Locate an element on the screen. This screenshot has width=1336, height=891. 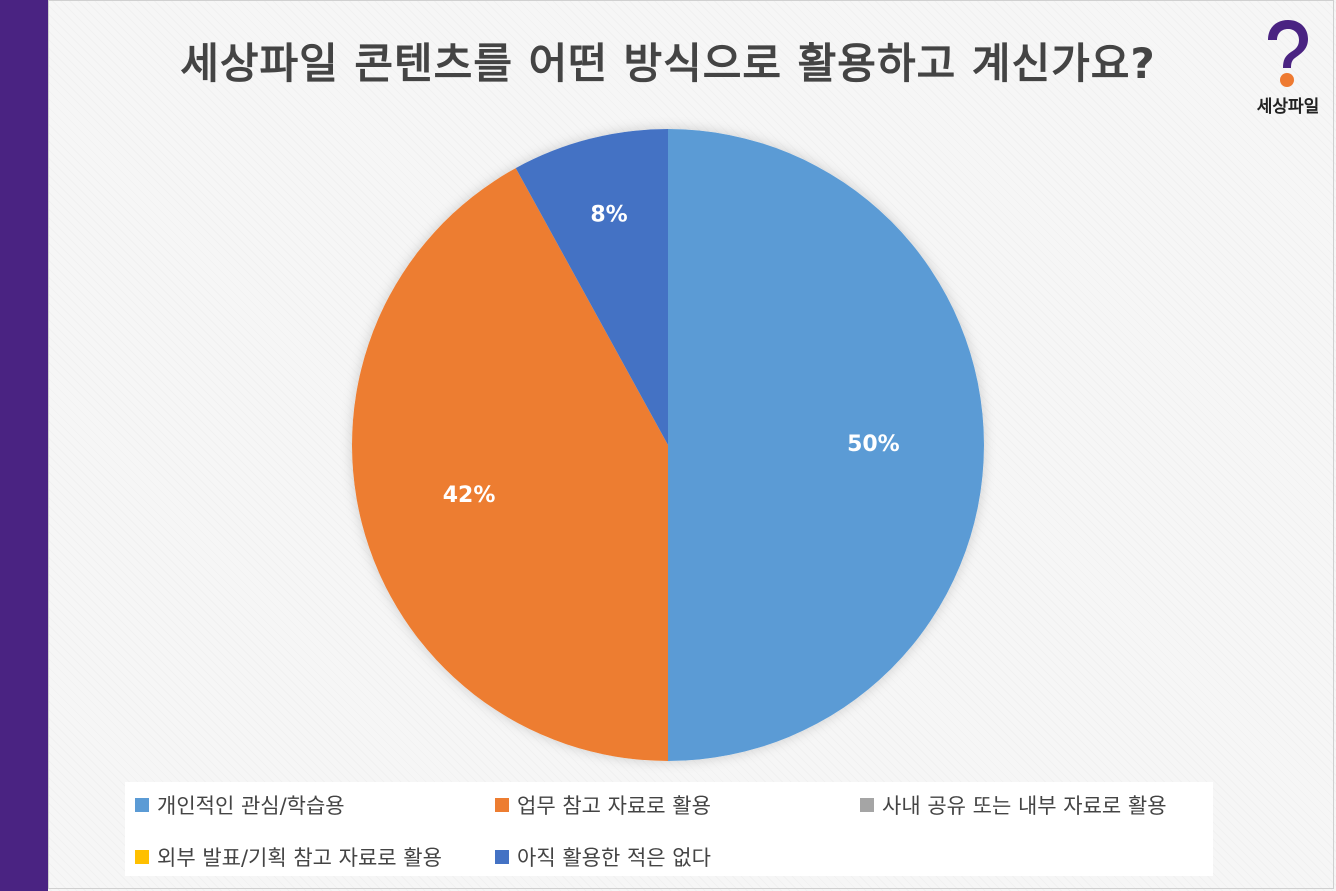
chart-title: 세상파일 콘텐츠를 어떤 방식으로 활용하고 계신가요? is located at coordinates (668, 63).